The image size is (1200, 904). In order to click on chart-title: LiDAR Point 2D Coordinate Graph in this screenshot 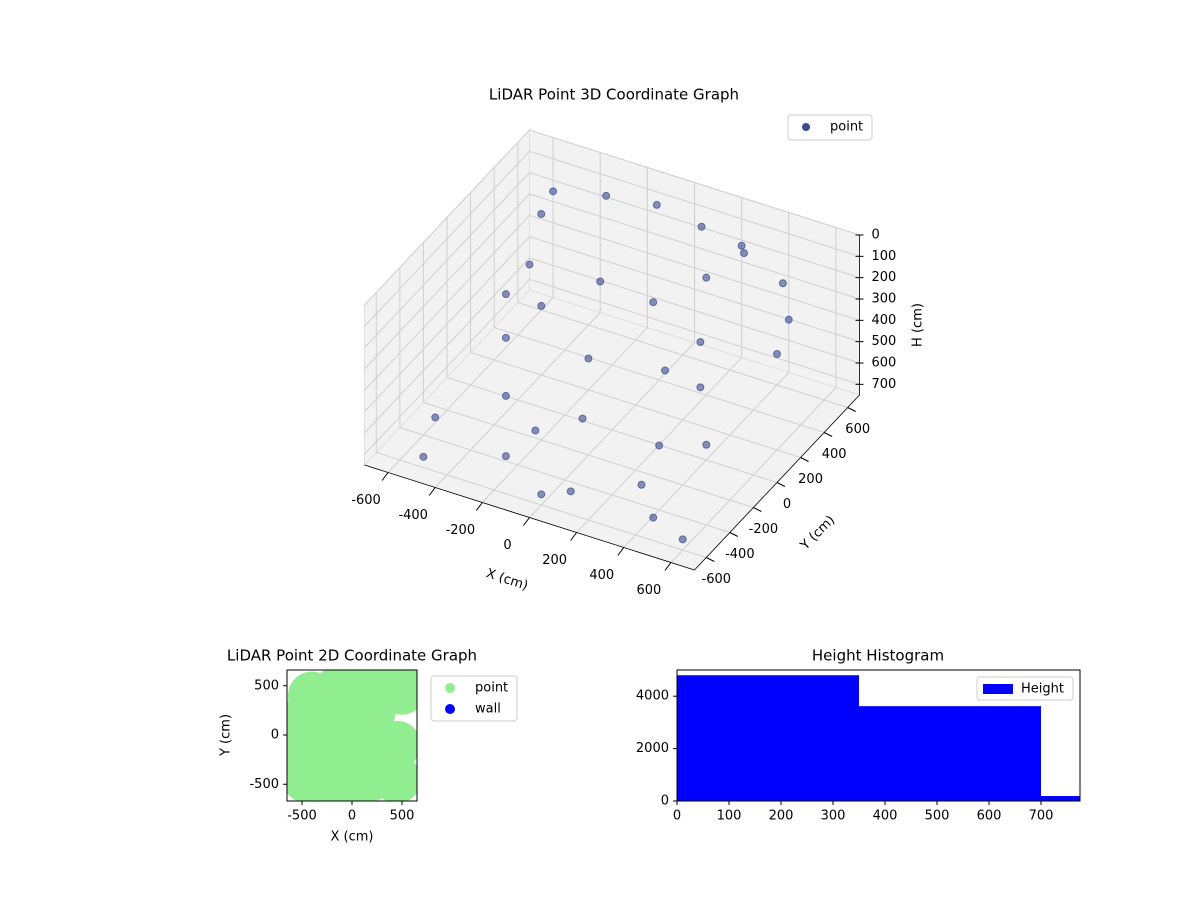, I will do `click(352, 656)`.